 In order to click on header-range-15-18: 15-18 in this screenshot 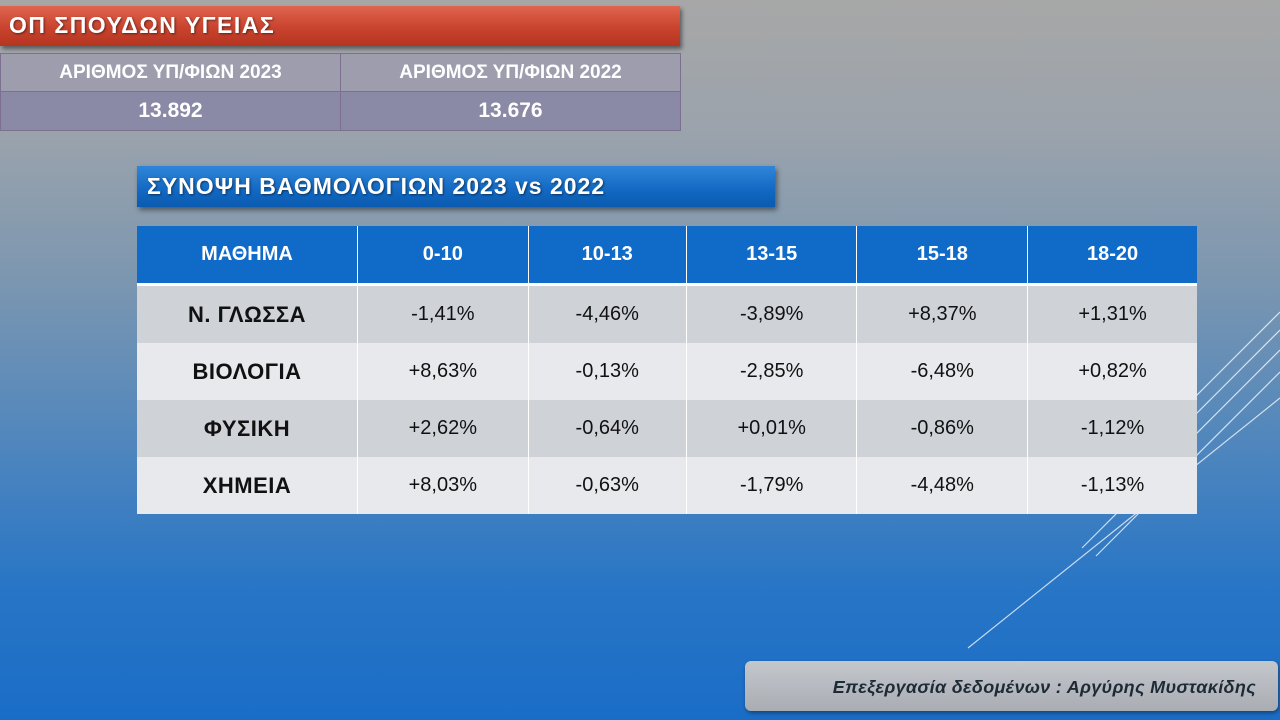, I will do `click(942, 256)`.